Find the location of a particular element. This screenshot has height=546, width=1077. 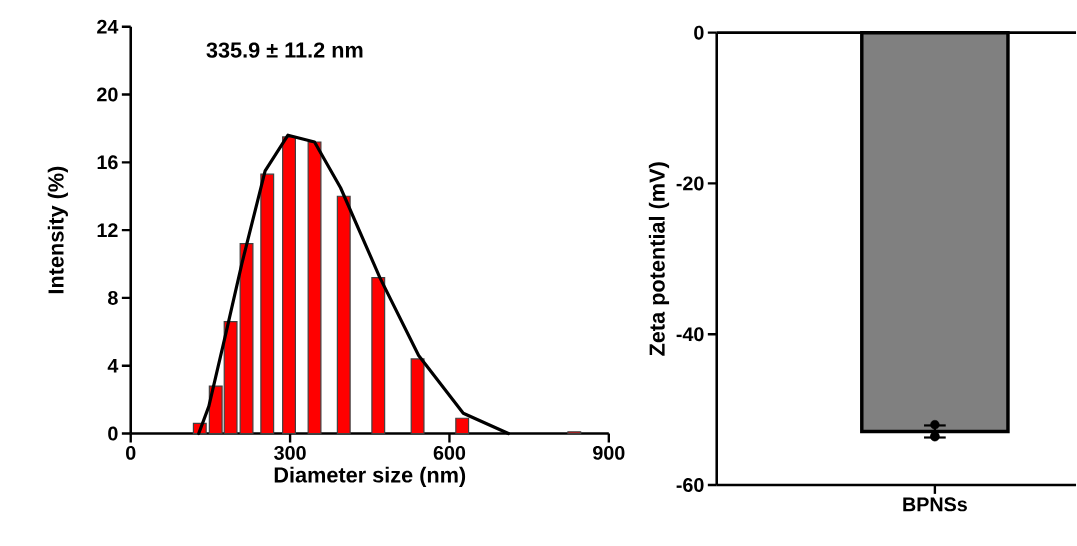

x-tick-label: BPNSs is located at coordinates (935, 504).